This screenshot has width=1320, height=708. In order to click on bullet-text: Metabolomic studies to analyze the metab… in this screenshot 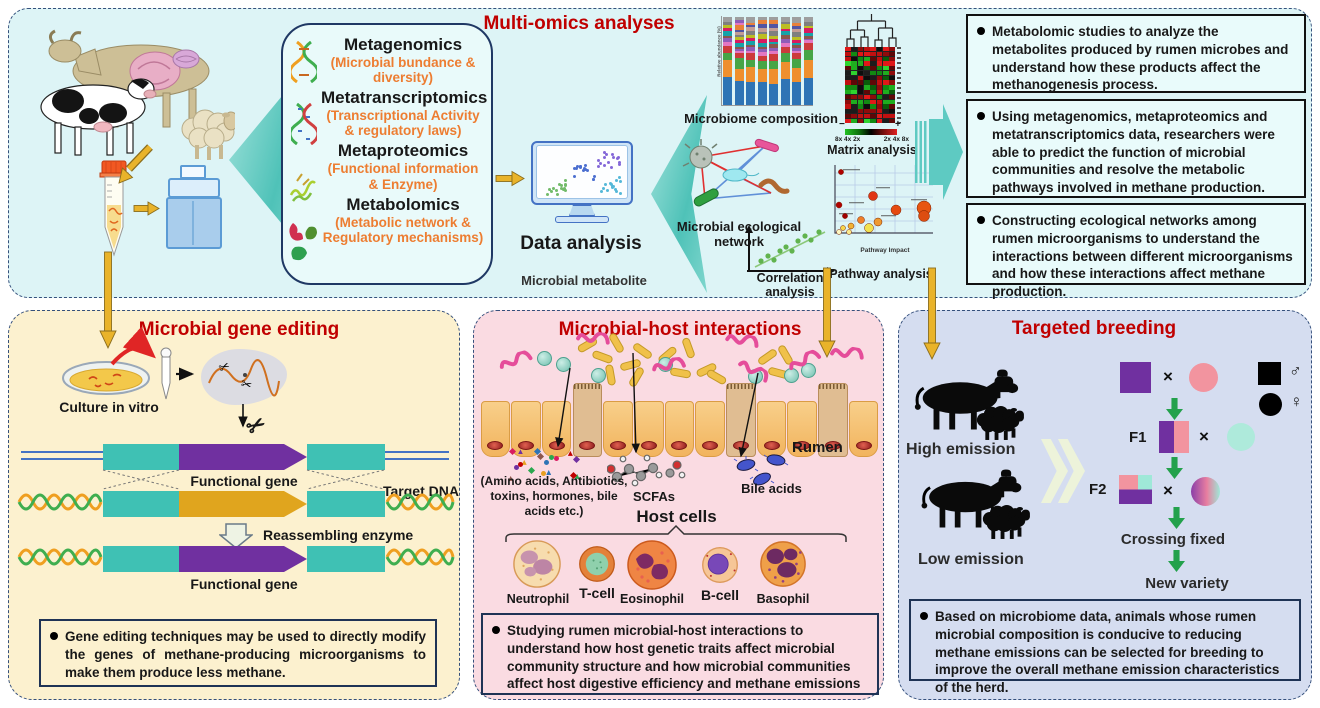, I will do `click(1140, 58)`.